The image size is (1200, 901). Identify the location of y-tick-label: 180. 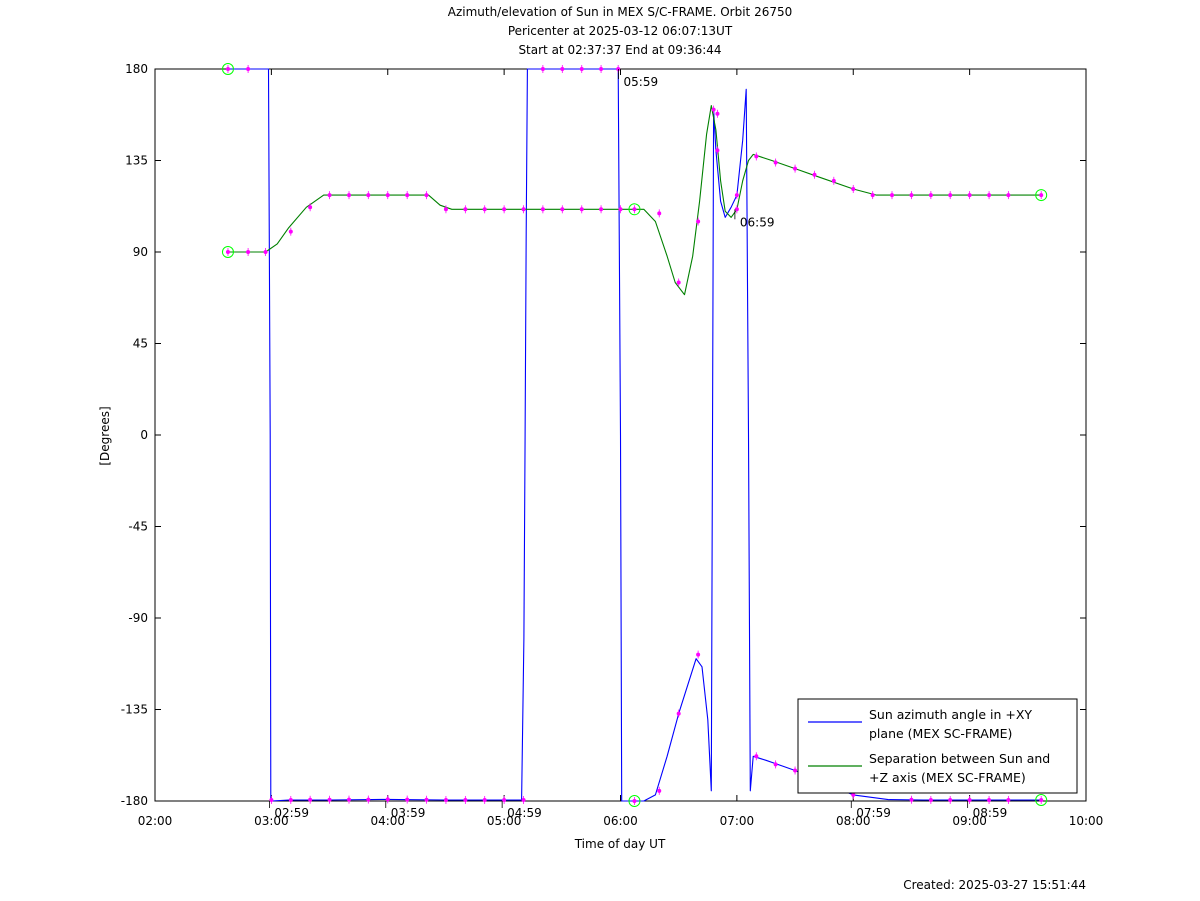
(136, 69).